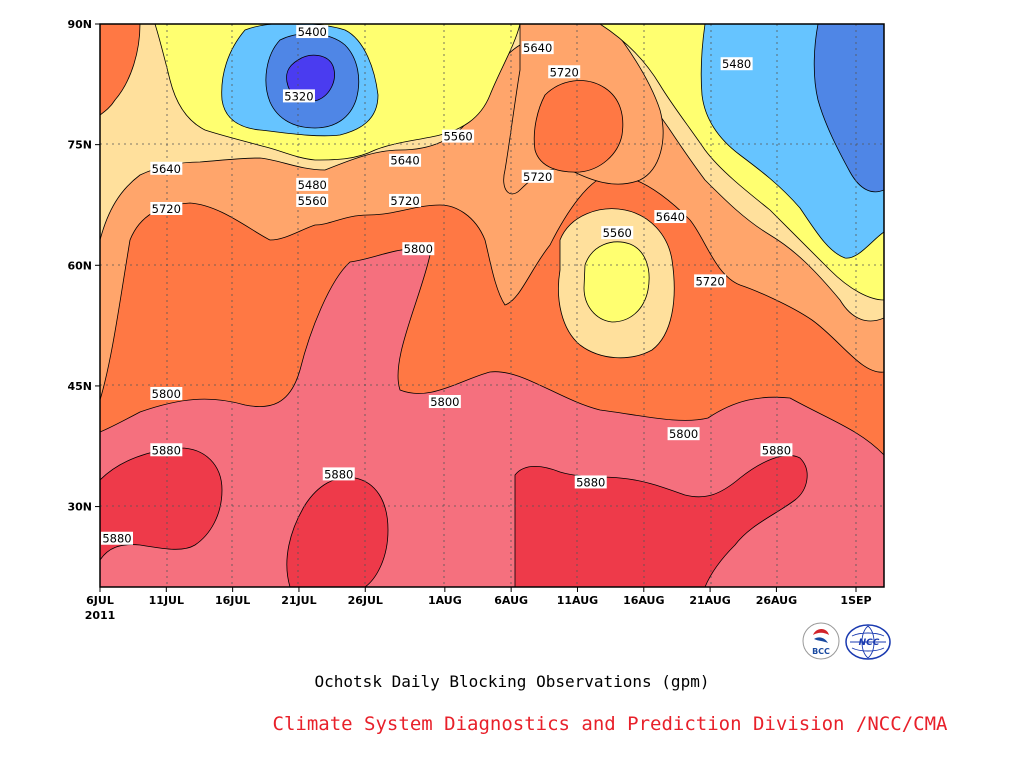 The height and width of the screenshot is (768, 1024). I want to click on x-tick-label: 11JUL, so click(166, 600).